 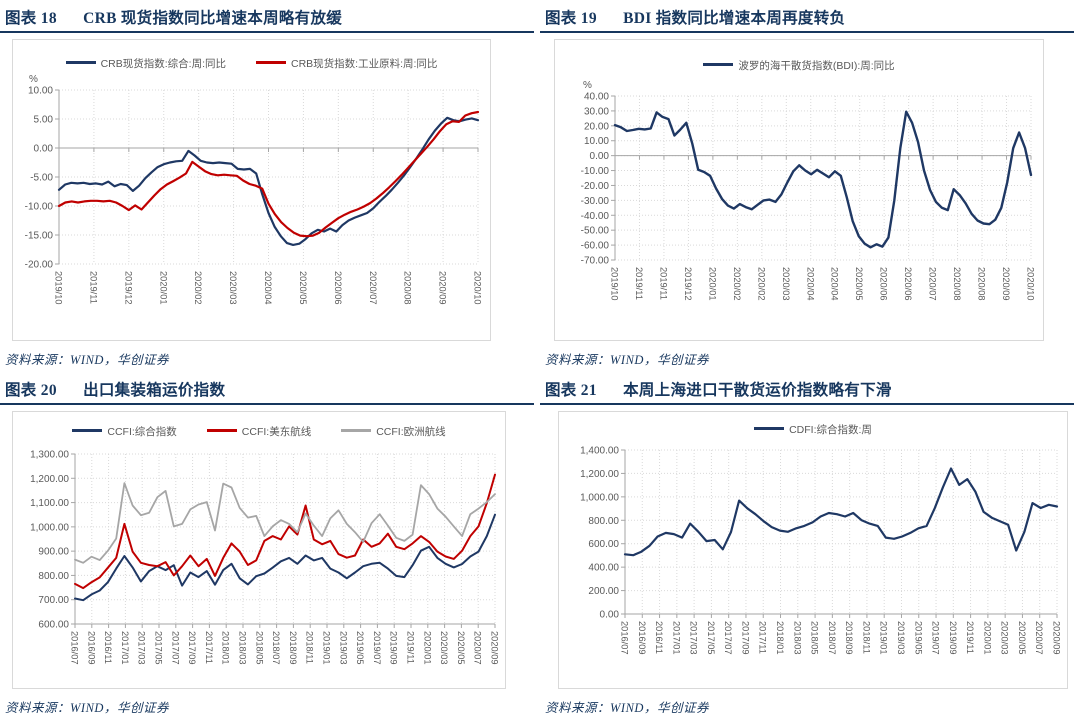 What do you see at coordinates (596, 126) in the screenshot?
I see `svg-text: 20.00` at bounding box center [596, 126].